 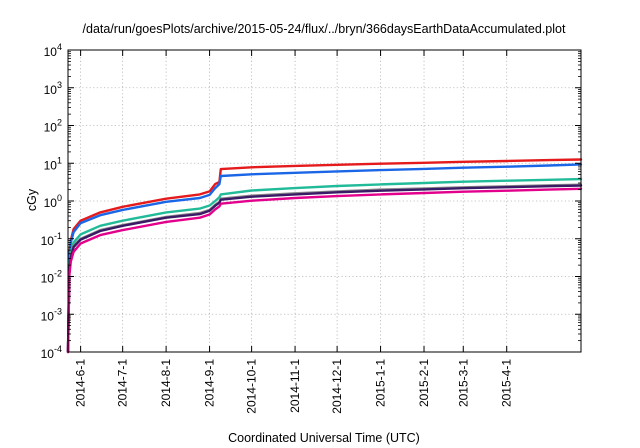 I want to click on x-tick-label: 2014-8-1, so click(x=166, y=383).